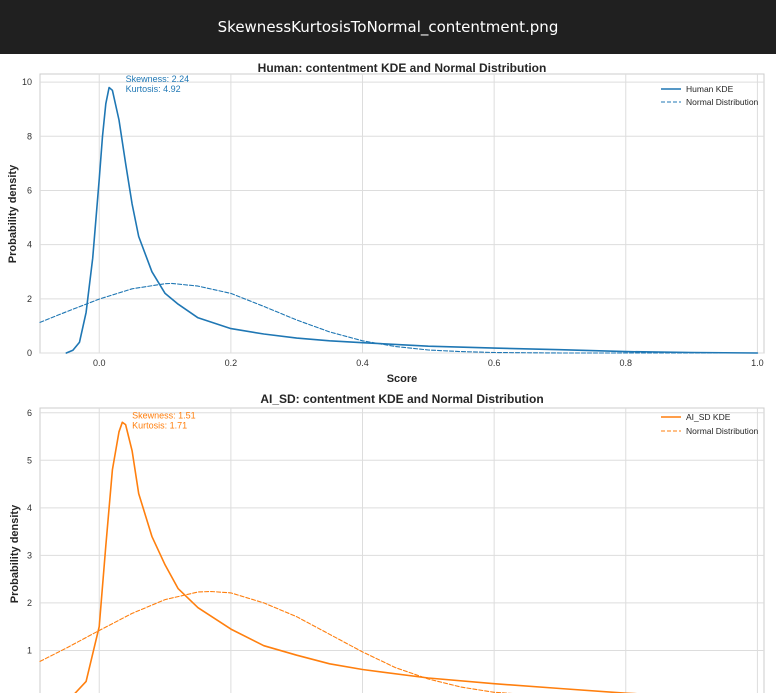 The height and width of the screenshot is (693, 776). Describe the element at coordinates (29, 460) in the screenshot. I see `y-tick-label: 5` at that location.